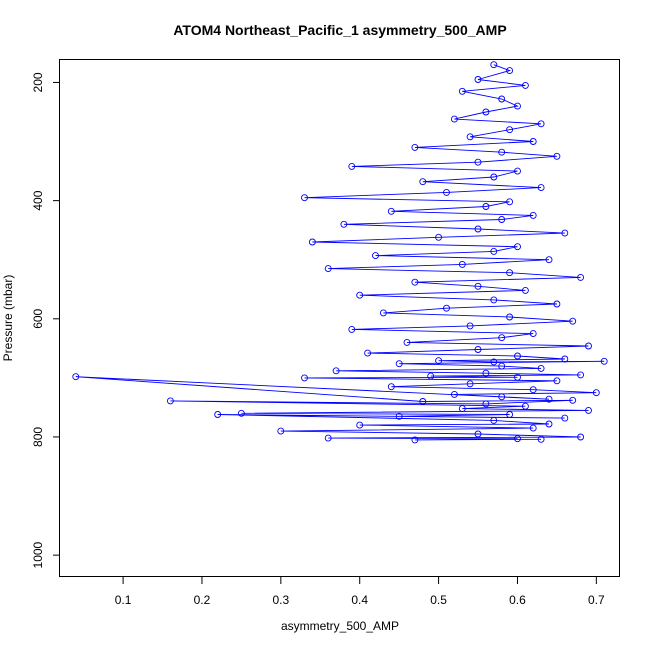  What do you see at coordinates (359, 600) in the screenshot?
I see `x-tick-label: 0.4` at bounding box center [359, 600].